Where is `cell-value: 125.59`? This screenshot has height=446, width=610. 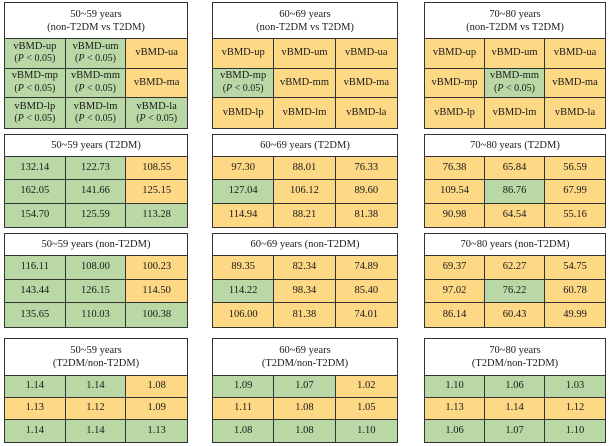 cell-value: 125.59 is located at coordinates (95, 215).